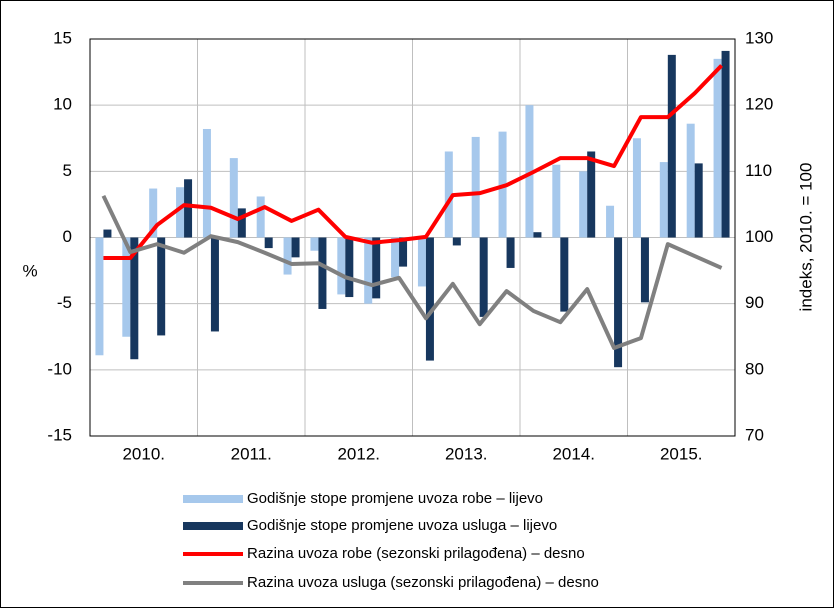  What do you see at coordinates (67, 170) in the screenshot?
I see `y-tick-label: 5` at bounding box center [67, 170].